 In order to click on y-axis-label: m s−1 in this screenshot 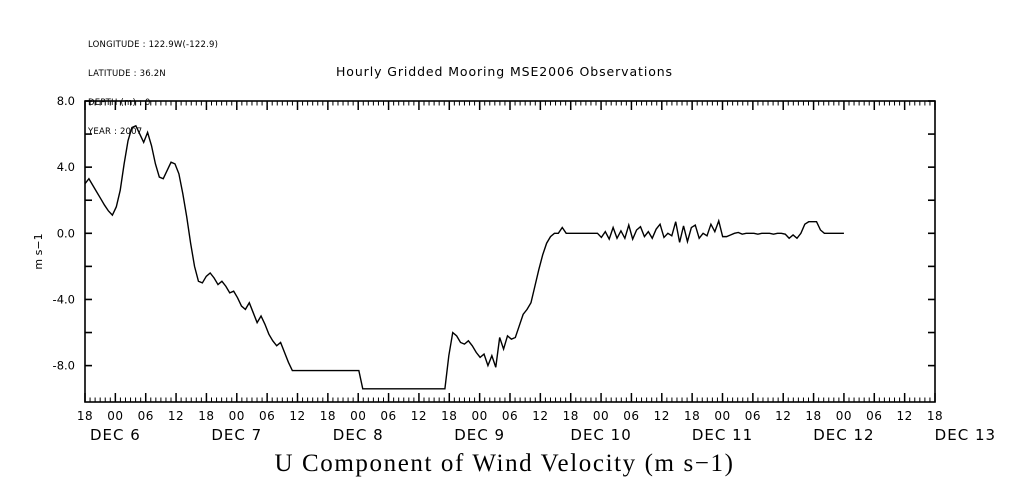, I will do `click(38, 251)`.